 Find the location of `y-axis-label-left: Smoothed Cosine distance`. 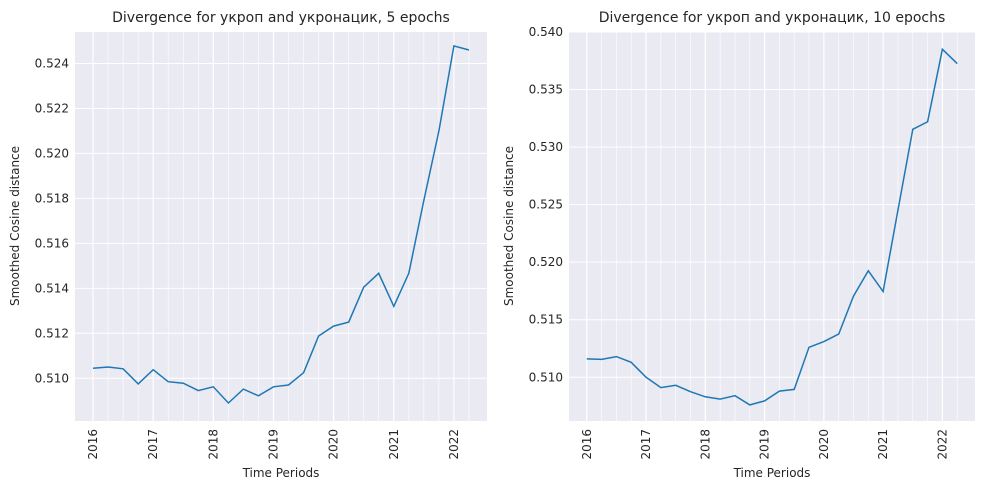

y-axis-label-left: Smoothed Cosine distance is located at coordinates (15, 226).